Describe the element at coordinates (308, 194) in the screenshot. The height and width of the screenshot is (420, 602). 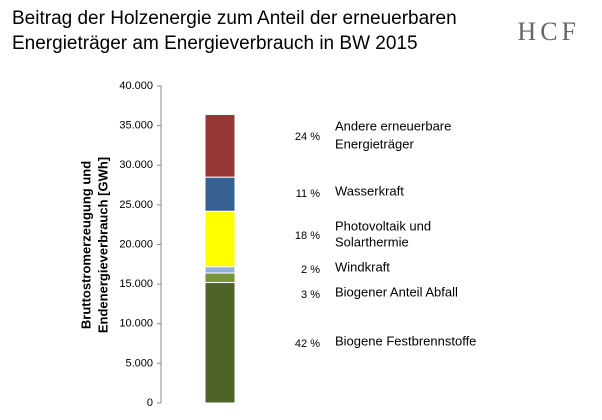
I see `legend-share: 11 %` at that location.